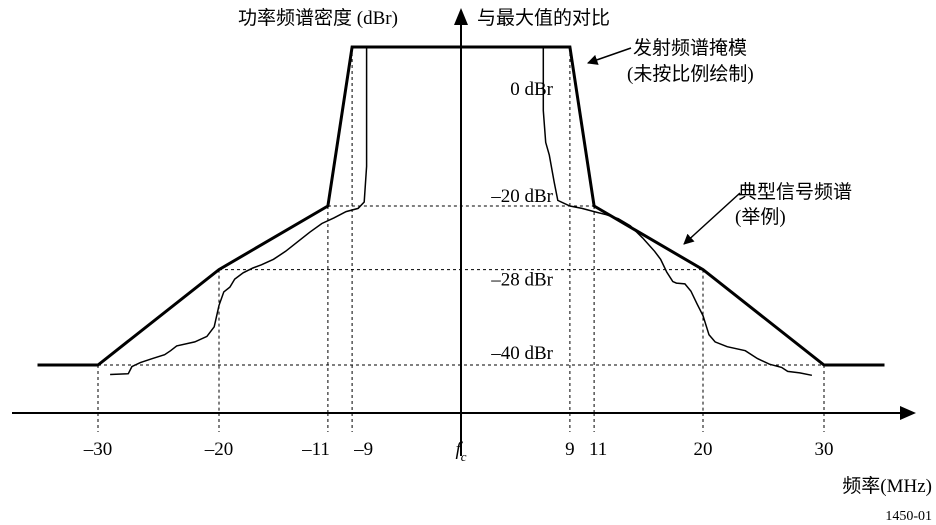 The image size is (936, 525). What do you see at coordinates (315, 449) in the screenshot?
I see `x-tick-label--11: –11` at bounding box center [315, 449].